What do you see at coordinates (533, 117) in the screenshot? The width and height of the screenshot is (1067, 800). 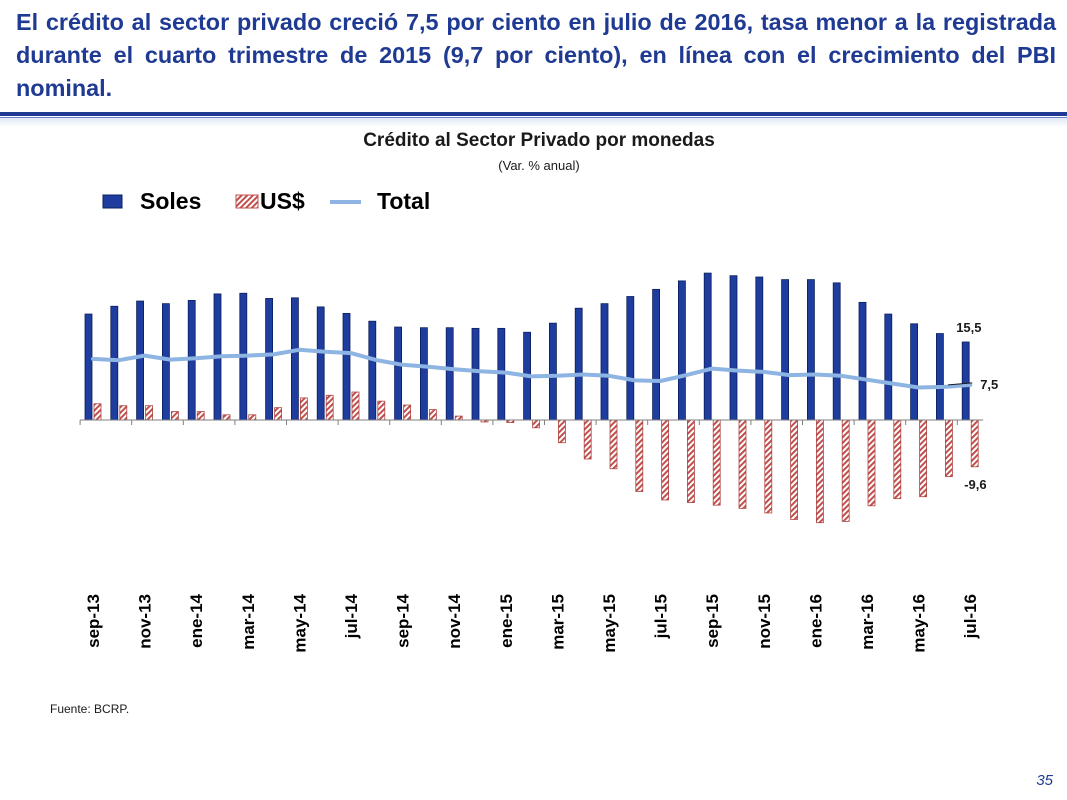 I see `header-rule-thin` at bounding box center [533, 117].